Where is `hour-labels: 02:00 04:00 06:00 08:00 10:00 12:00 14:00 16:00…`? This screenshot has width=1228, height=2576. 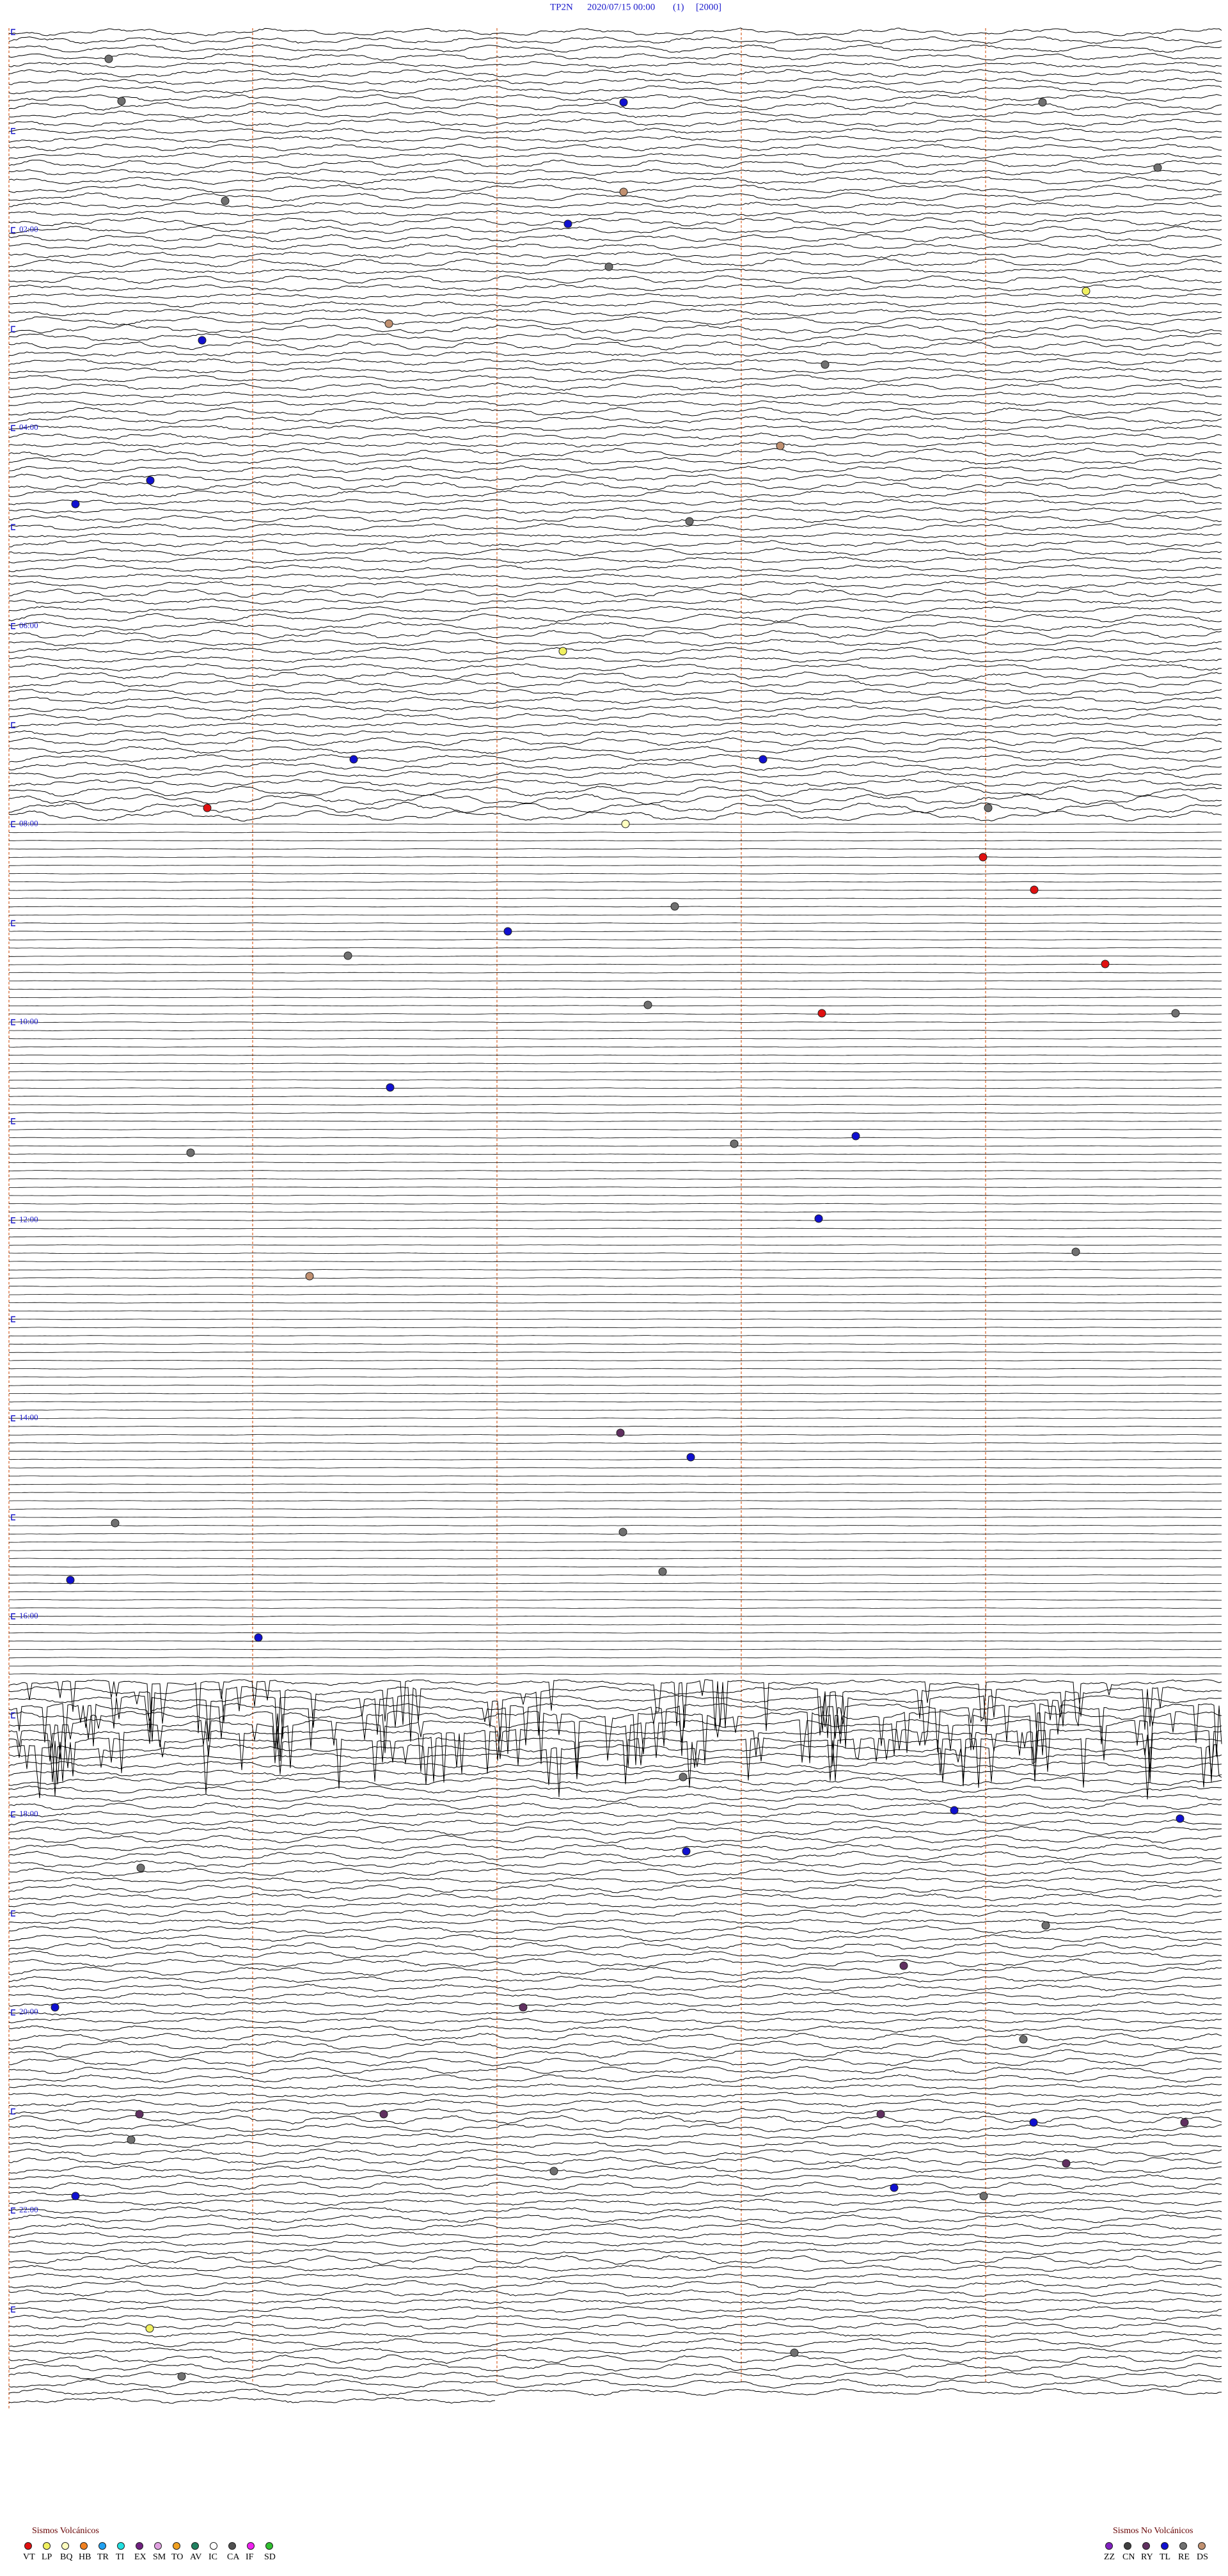
hour-labels: 02:00 04:00 06:00 08:00 10:00 12:00 14:00 16:00… is located at coordinates (28, 1220).